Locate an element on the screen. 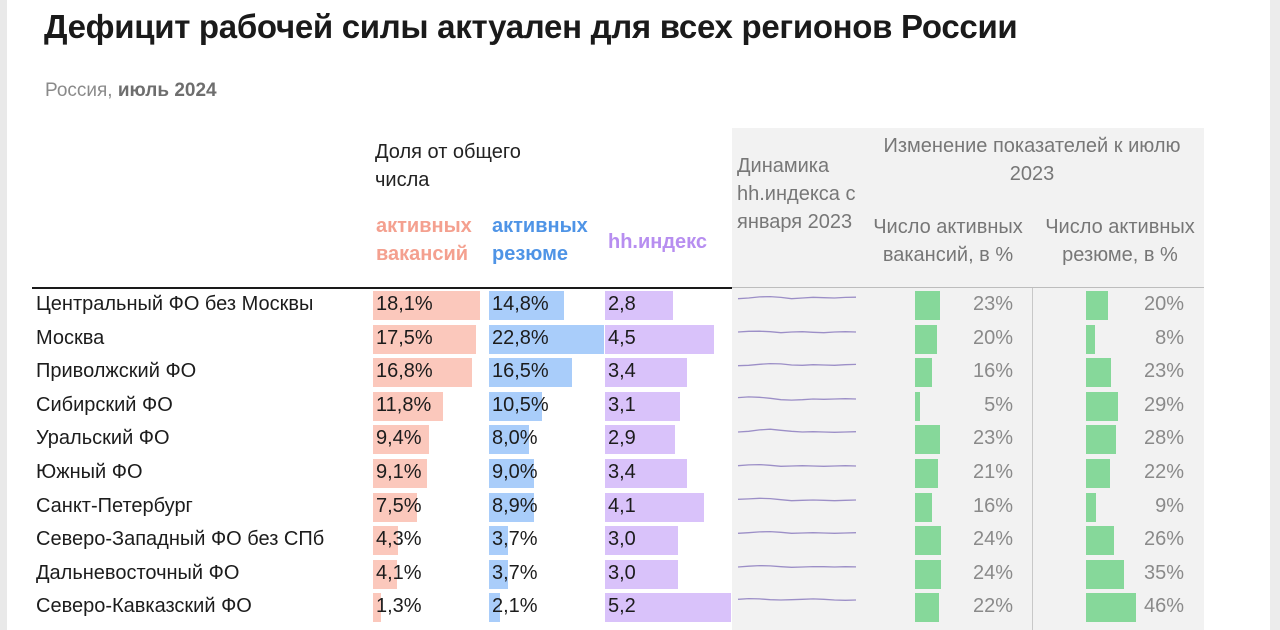  frame-left-border is located at coordinates (3, 315).